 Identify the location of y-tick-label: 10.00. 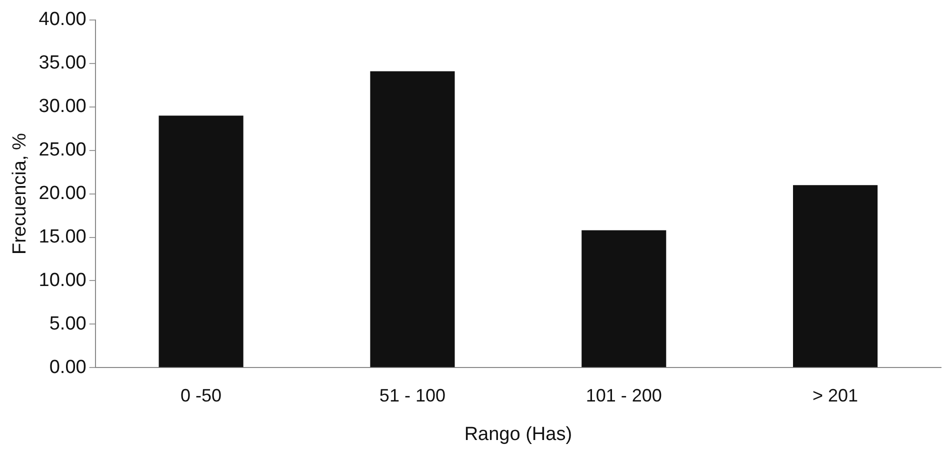
(62, 280).